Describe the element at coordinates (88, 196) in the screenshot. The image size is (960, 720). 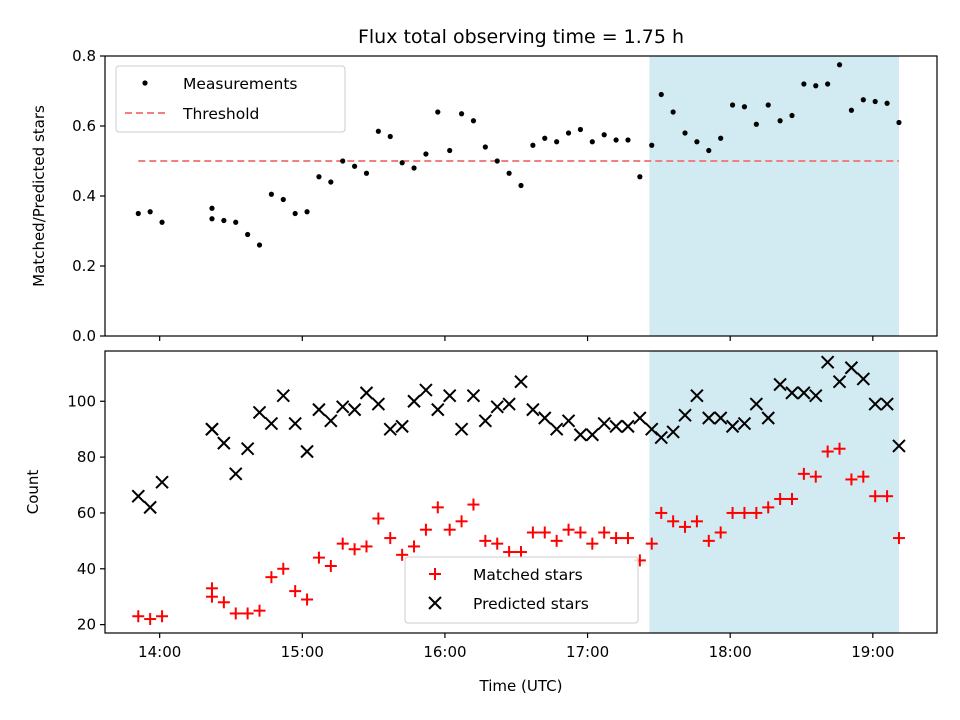
I see `top-y-ticks: 0.0 0.2 0.4 0.6 0.8` at that location.